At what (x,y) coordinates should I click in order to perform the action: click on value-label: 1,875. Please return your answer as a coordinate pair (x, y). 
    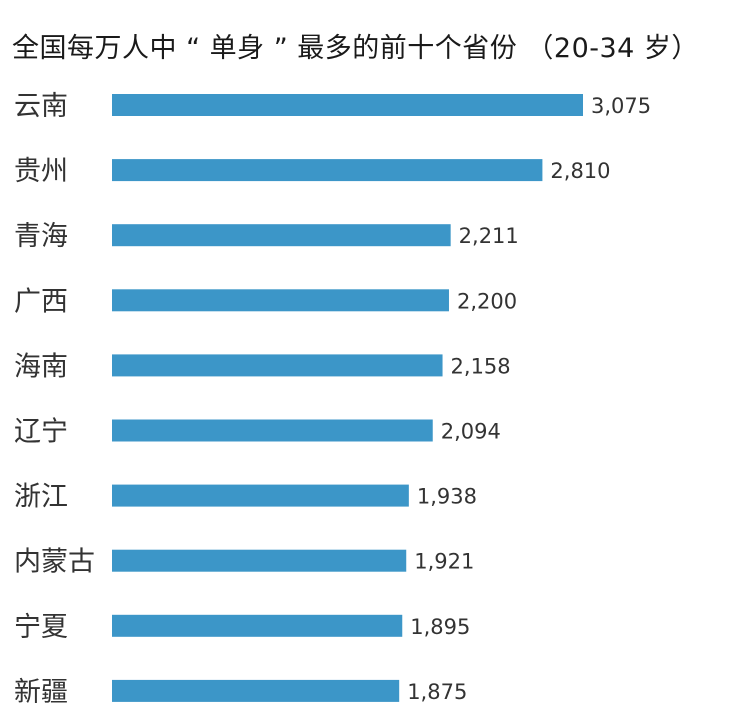
    Looking at the image, I should click on (437, 692).